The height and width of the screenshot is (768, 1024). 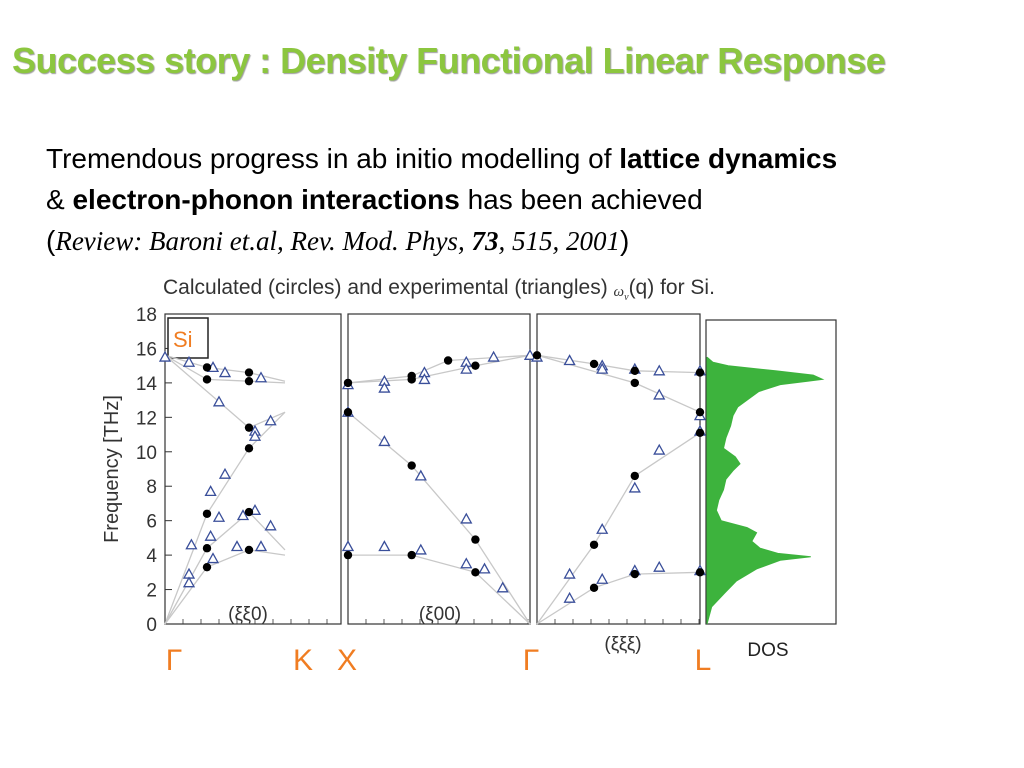 What do you see at coordinates (767, 650) in the screenshot?
I see `dos-label: DOS` at bounding box center [767, 650].